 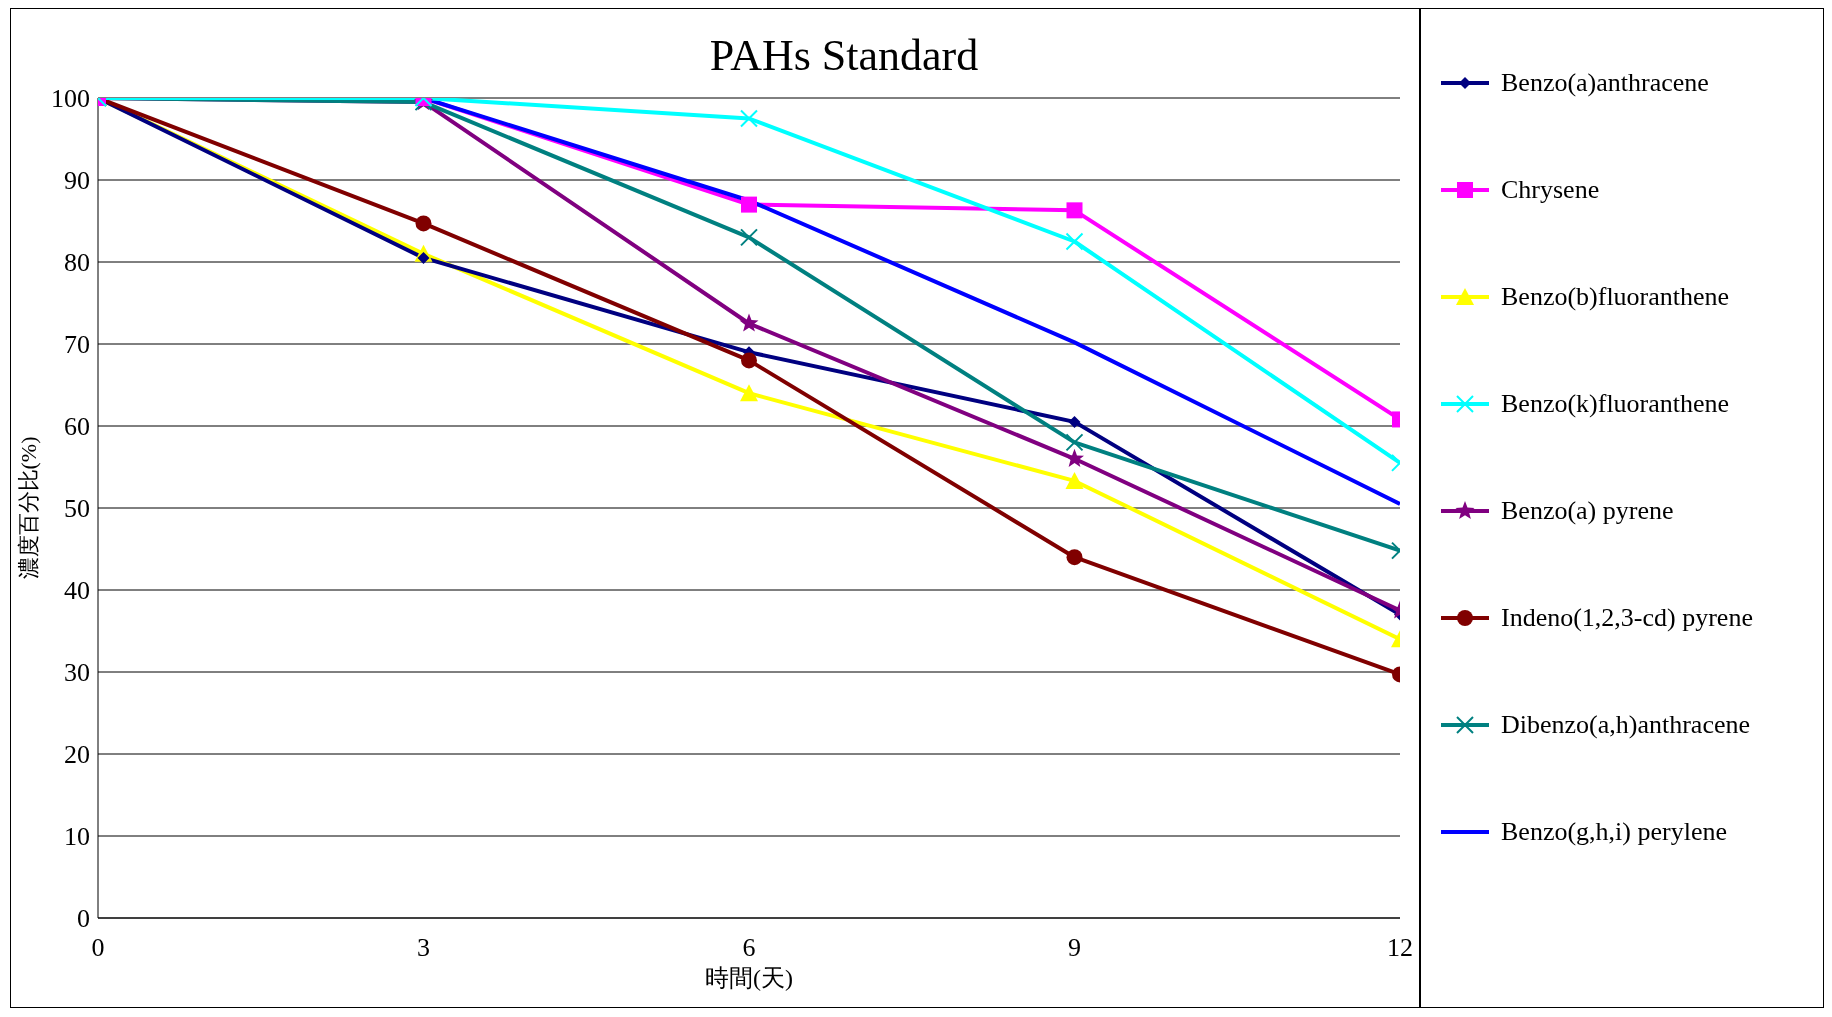 What do you see at coordinates (77, 673) in the screenshot?
I see `y-tick-label: 30` at bounding box center [77, 673].